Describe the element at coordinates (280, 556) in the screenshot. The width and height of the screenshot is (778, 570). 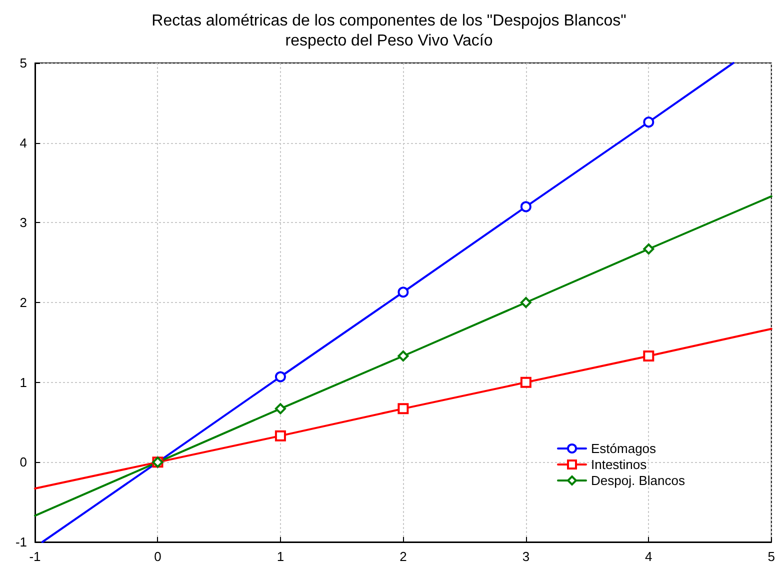
I see `x-tick-label: 1` at that location.